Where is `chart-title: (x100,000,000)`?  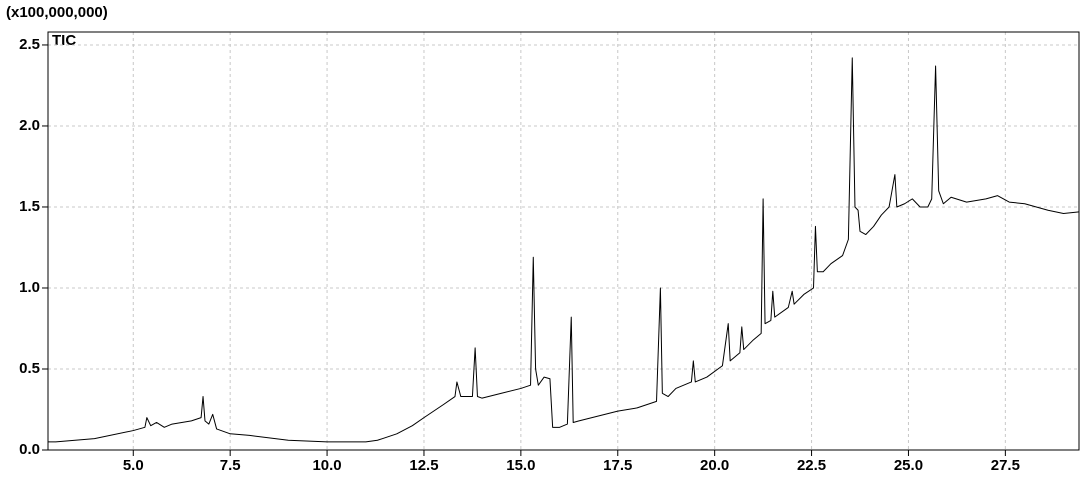 chart-title: (x100,000,000) is located at coordinates (57, 12).